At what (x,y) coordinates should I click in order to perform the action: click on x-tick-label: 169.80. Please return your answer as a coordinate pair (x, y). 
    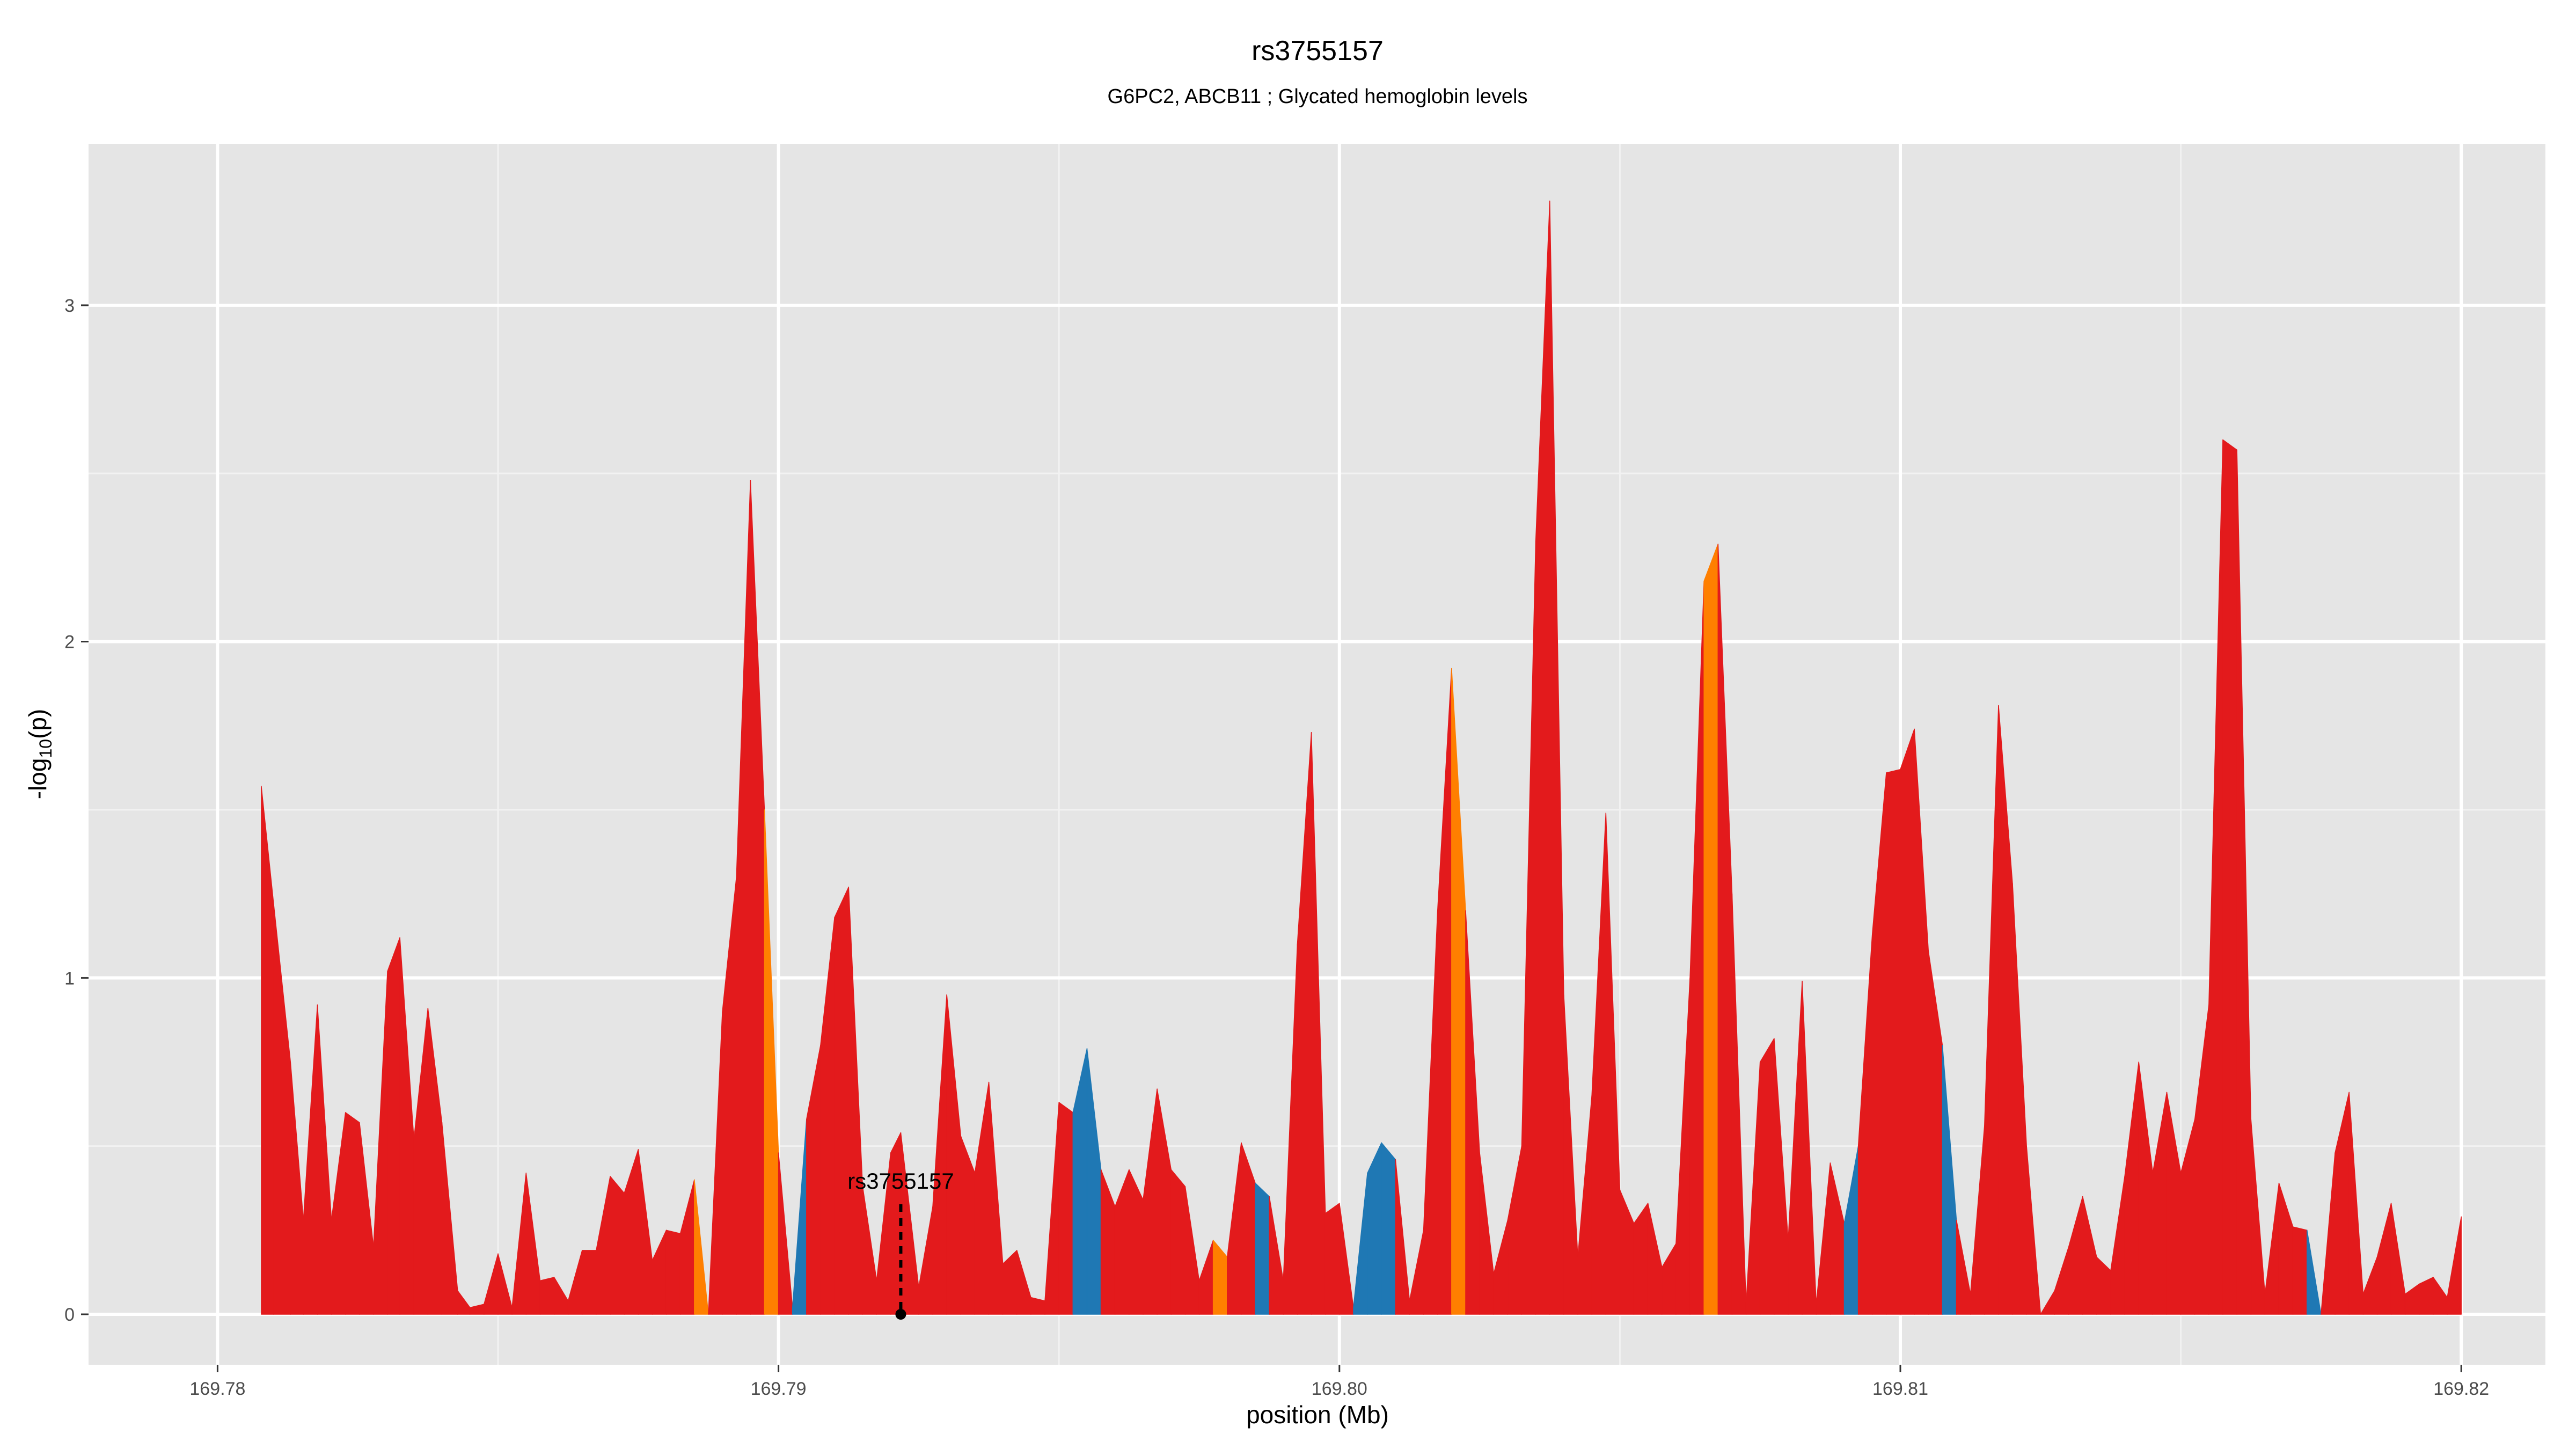
    Looking at the image, I should click on (1339, 1389).